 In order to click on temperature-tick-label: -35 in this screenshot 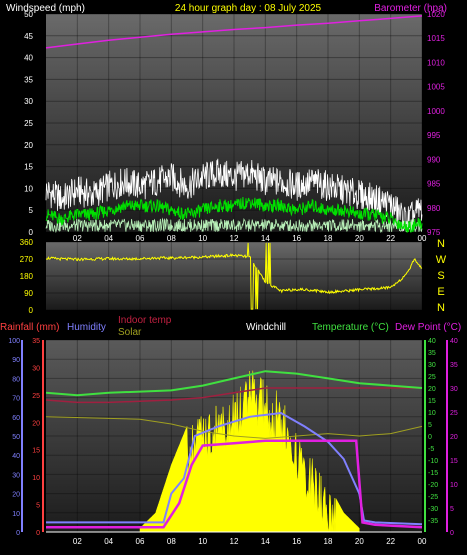, I will do `click(433, 521)`.